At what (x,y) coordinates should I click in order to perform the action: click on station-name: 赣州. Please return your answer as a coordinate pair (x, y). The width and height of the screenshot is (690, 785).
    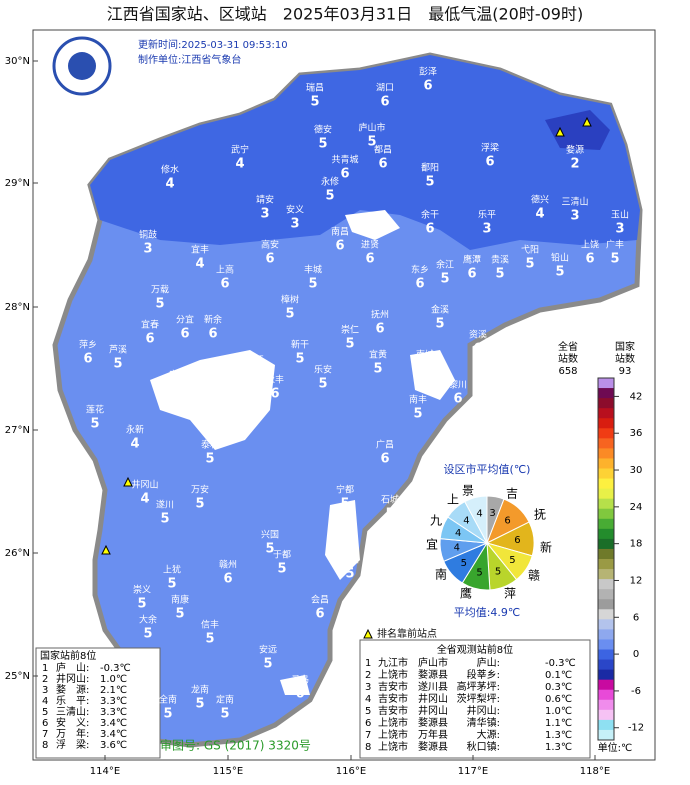
    Looking at the image, I should click on (228, 565).